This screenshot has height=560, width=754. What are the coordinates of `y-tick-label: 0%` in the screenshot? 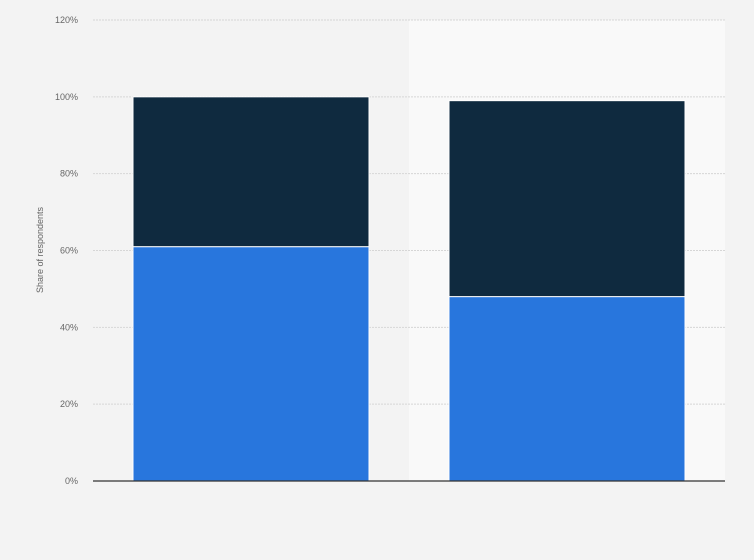 It's located at (71, 481).